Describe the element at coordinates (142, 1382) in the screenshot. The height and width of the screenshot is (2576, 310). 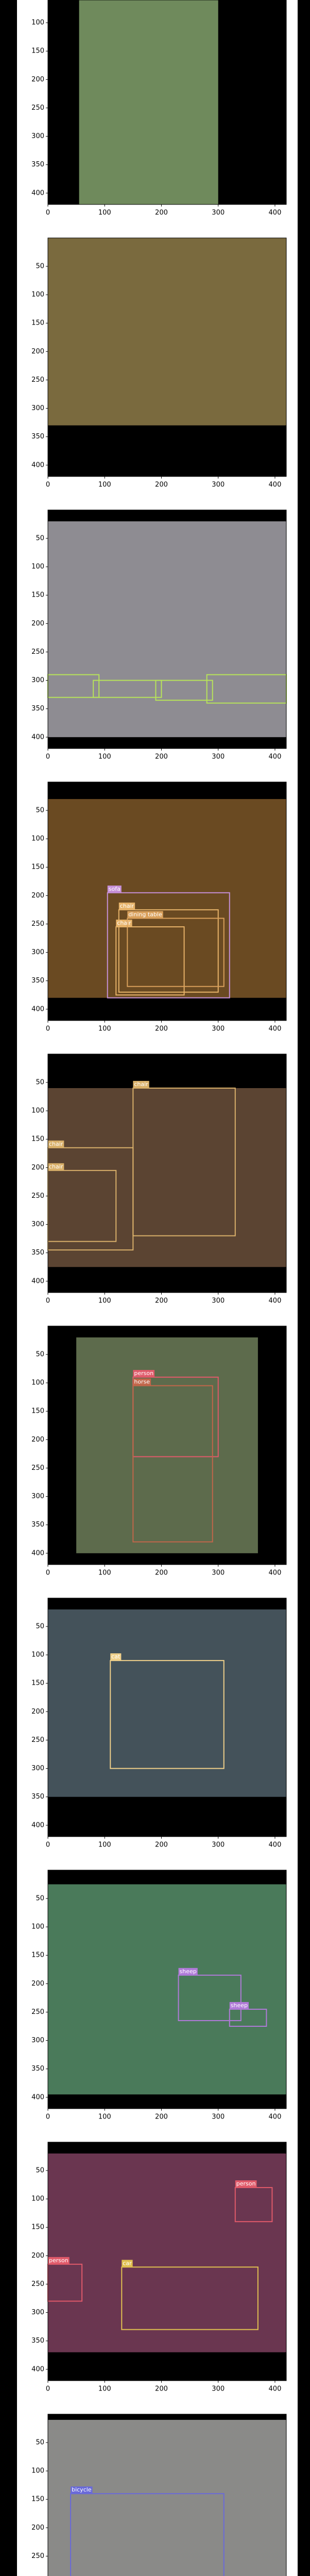
I see `box-label: horse` at that location.